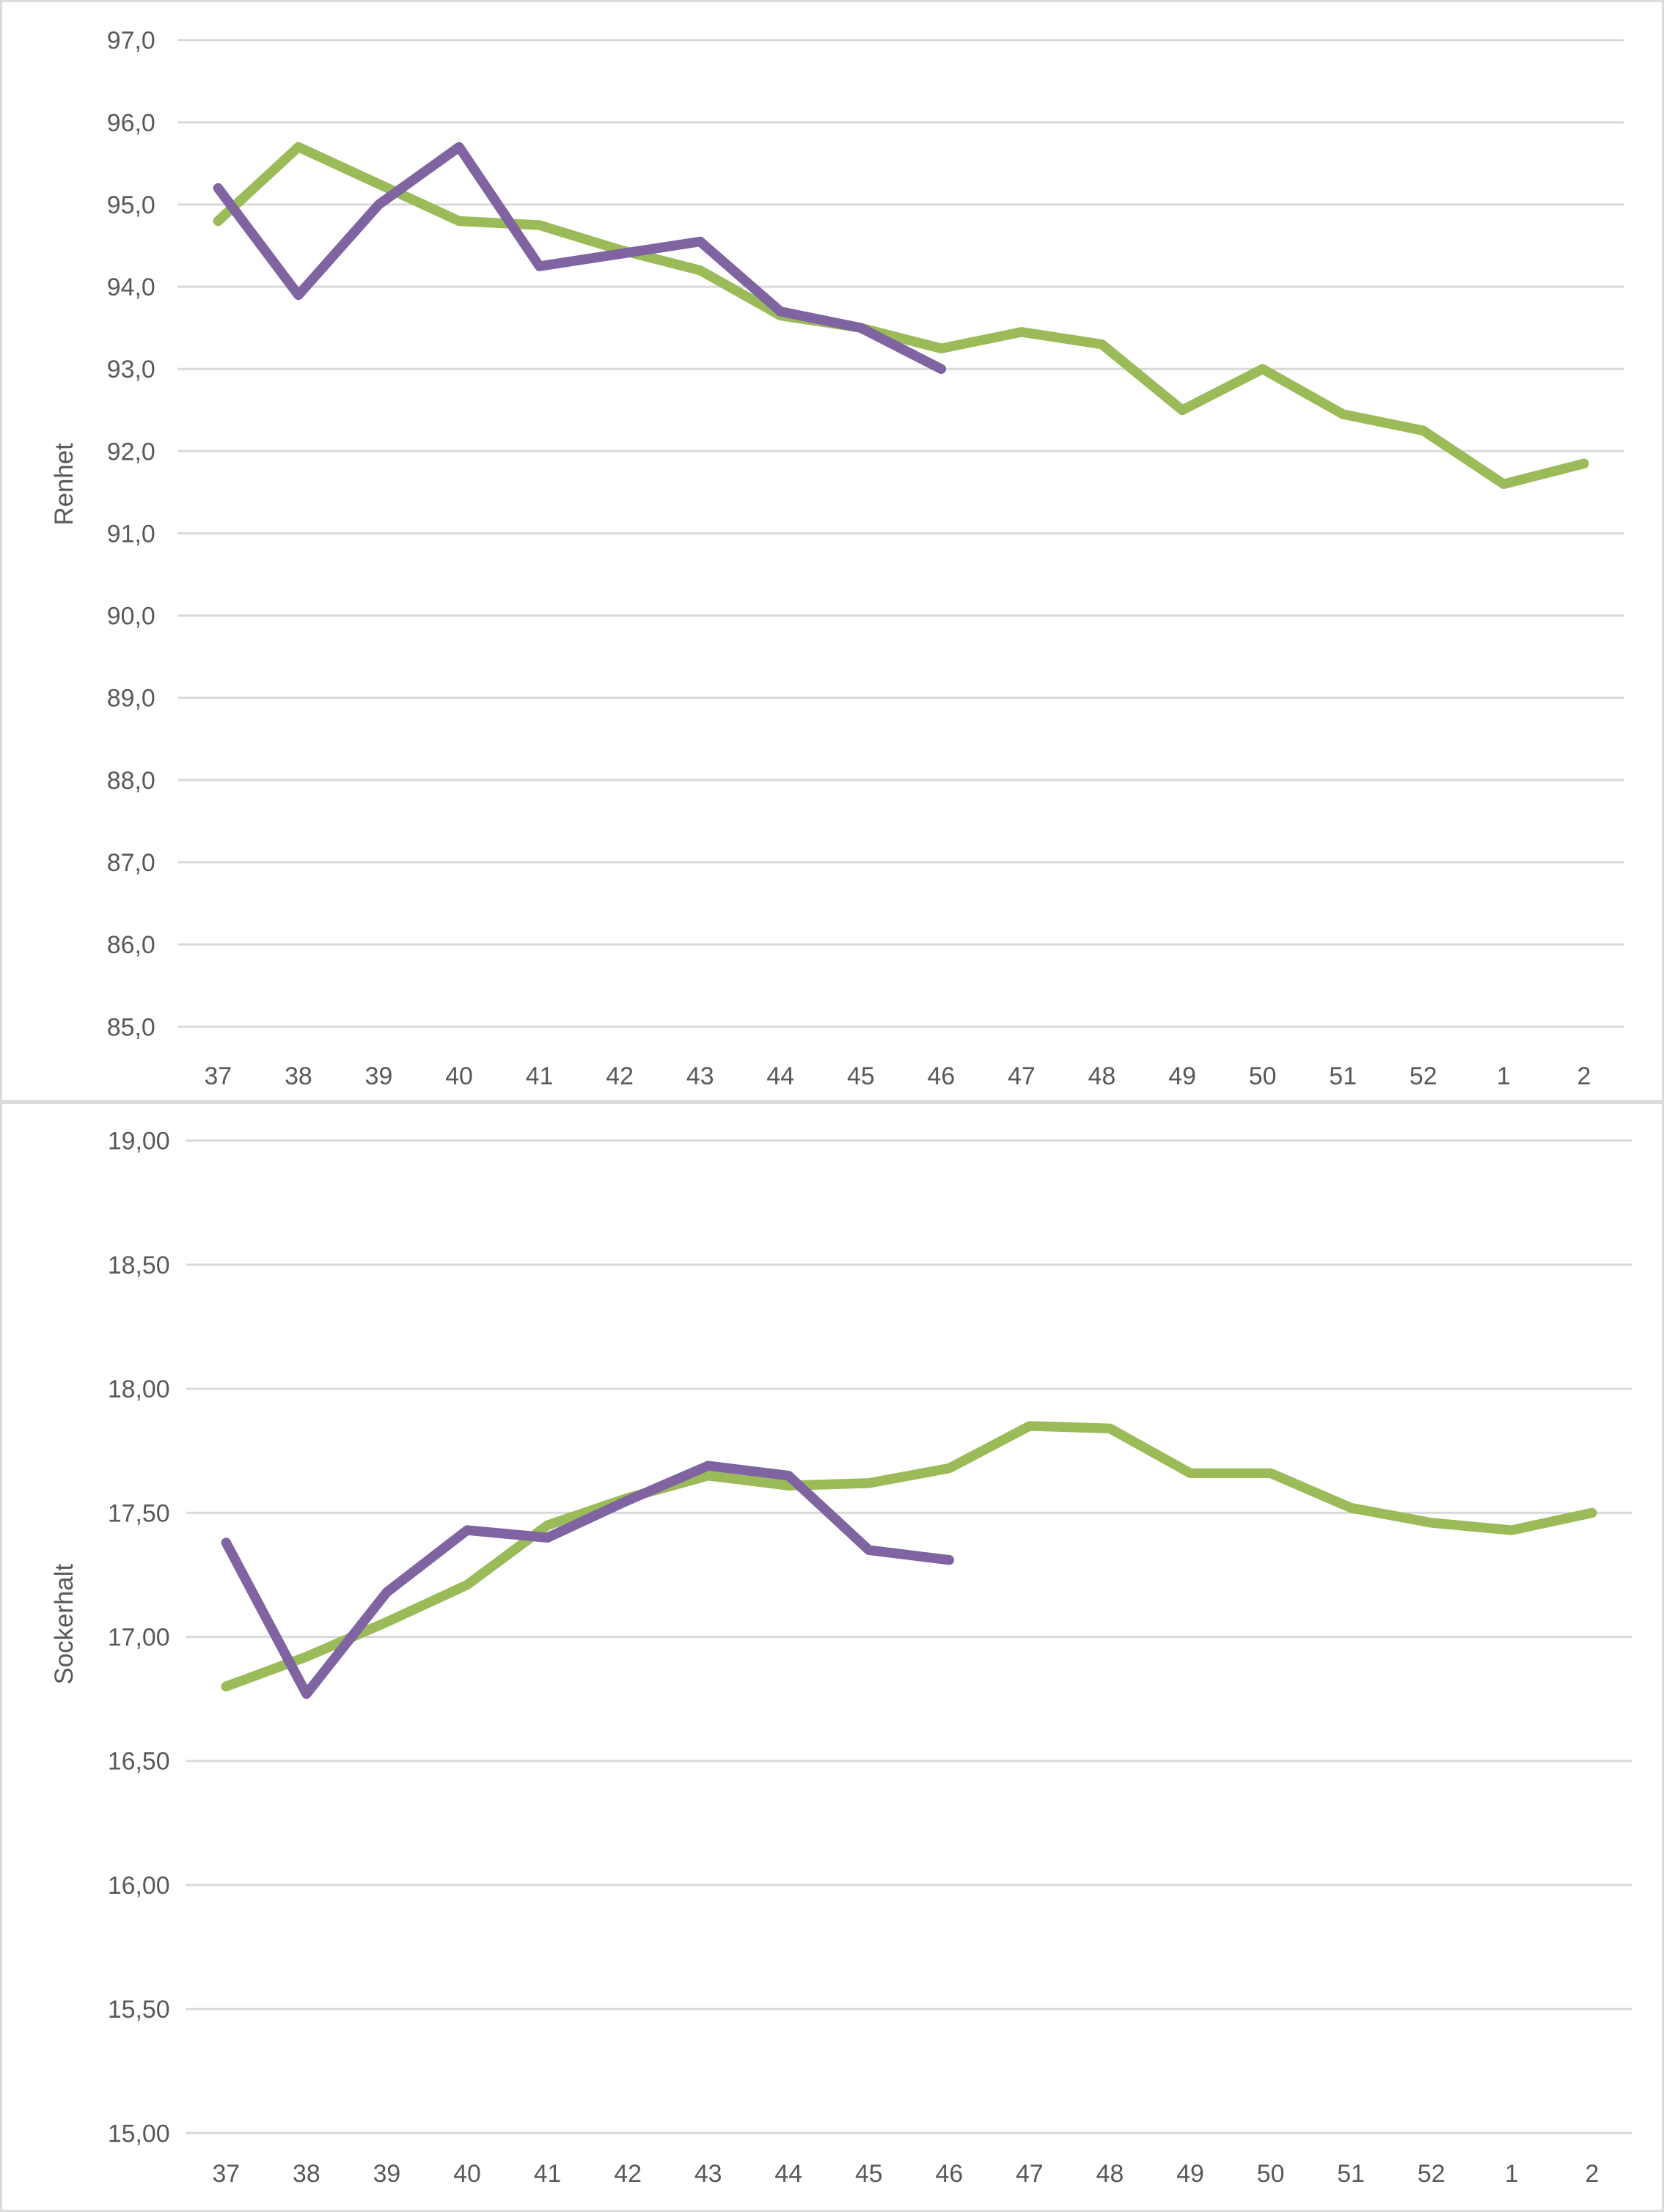 The height and width of the screenshot is (2212, 1664). Describe the element at coordinates (139, 1762) in the screenshot. I see `y-axis-tick-label: 16,50` at that location.